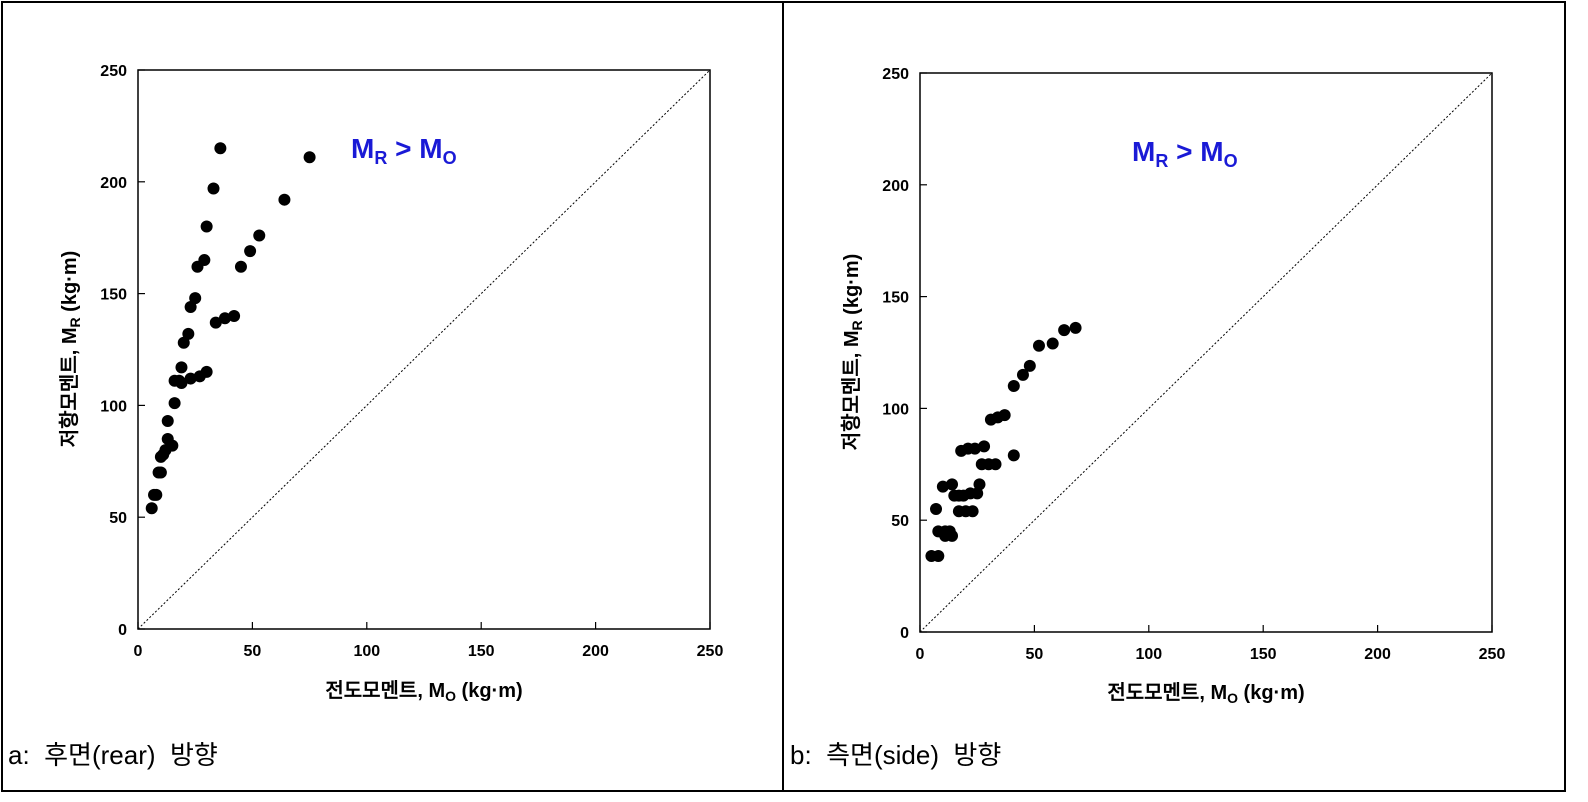  What do you see at coordinates (895, 755) in the screenshot?
I see `panel-caption-b: b: 측면(side) 방향` at bounding box center [895, 755].